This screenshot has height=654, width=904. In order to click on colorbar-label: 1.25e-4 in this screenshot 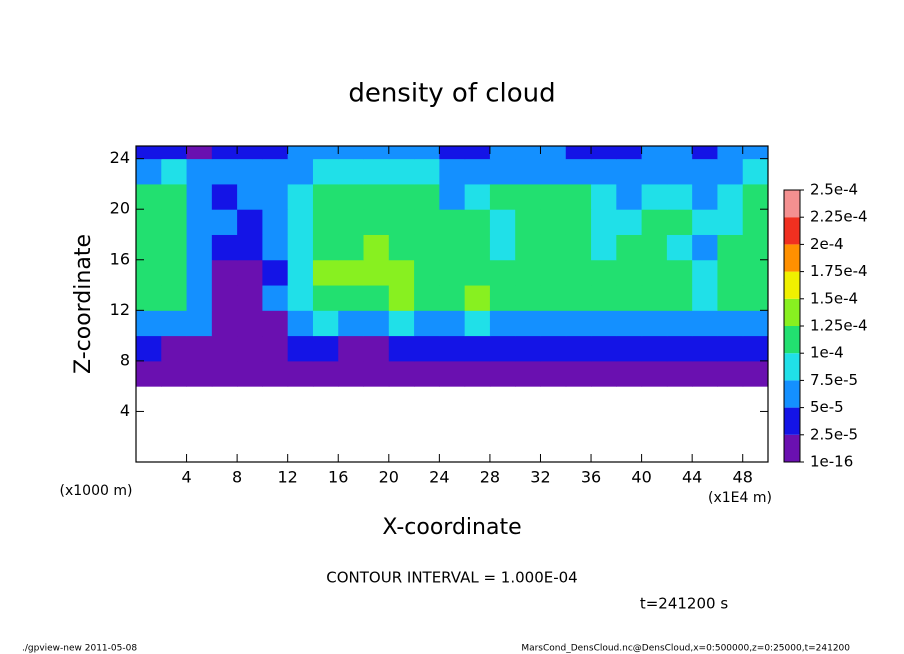, I will do `click(839, 326)`.